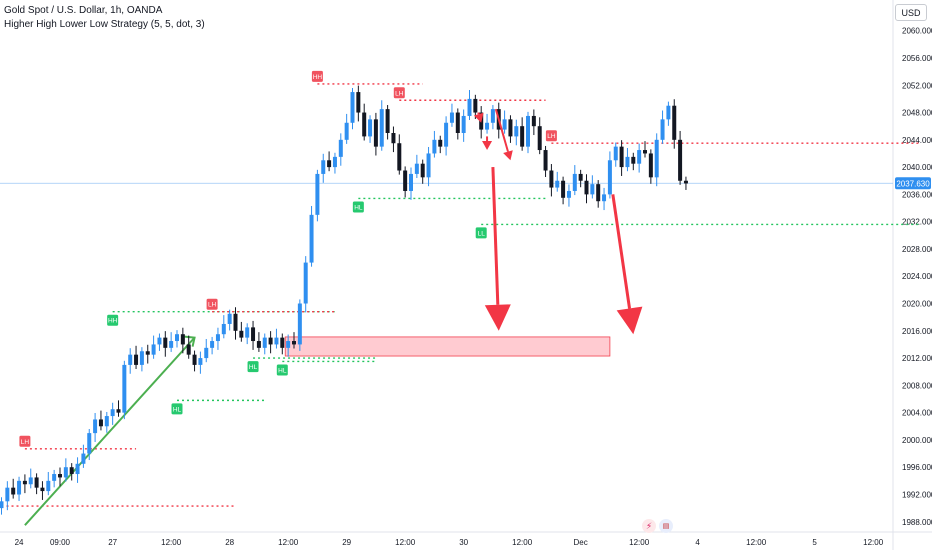  I want to click on currency-button: USD, so click(911, 12).